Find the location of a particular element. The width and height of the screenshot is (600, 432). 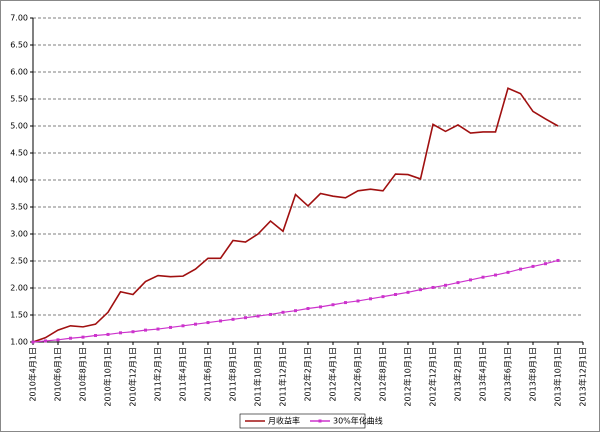

legend-box is located at coordinates (302, 421).